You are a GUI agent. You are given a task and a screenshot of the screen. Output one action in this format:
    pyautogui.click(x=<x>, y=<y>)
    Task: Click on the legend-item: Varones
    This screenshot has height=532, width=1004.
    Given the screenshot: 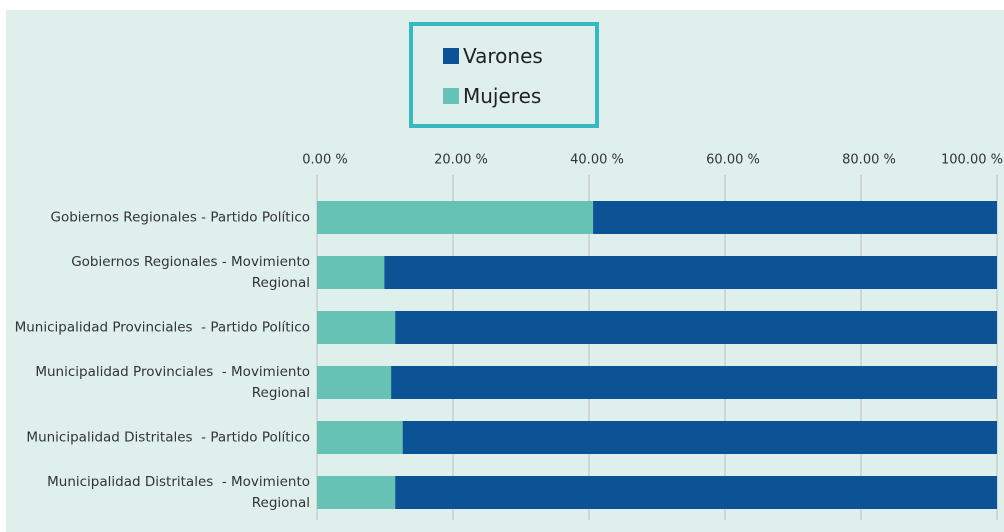 What is the action you would take?
    pyautogui.click(x=493, y=56)
    